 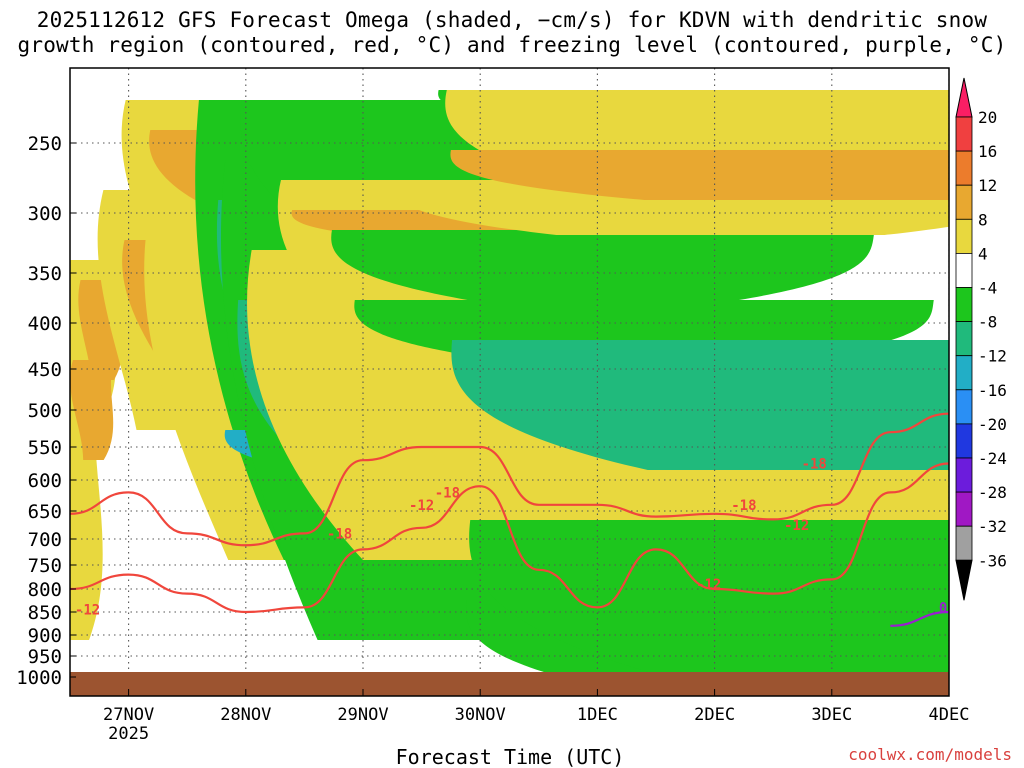 What do you see at coordinates (45, 448) in the screenshot?
I see `y-tick-label: 550` at bounding box center [45, 448].